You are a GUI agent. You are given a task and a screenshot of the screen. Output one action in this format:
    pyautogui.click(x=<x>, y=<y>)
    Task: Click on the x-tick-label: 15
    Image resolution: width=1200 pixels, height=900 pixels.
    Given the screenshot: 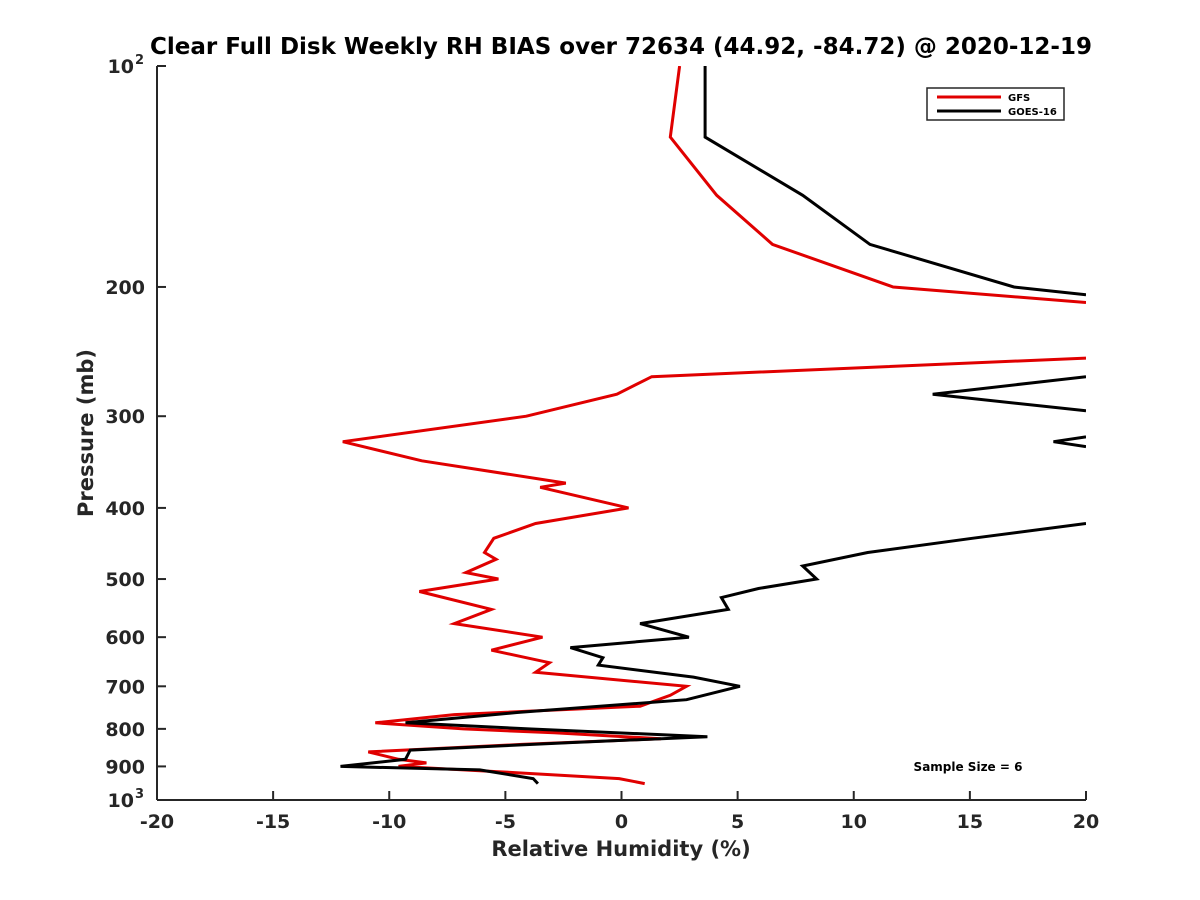 What is the action you would take?
    pyautogui.click(x=970, y=822)
    